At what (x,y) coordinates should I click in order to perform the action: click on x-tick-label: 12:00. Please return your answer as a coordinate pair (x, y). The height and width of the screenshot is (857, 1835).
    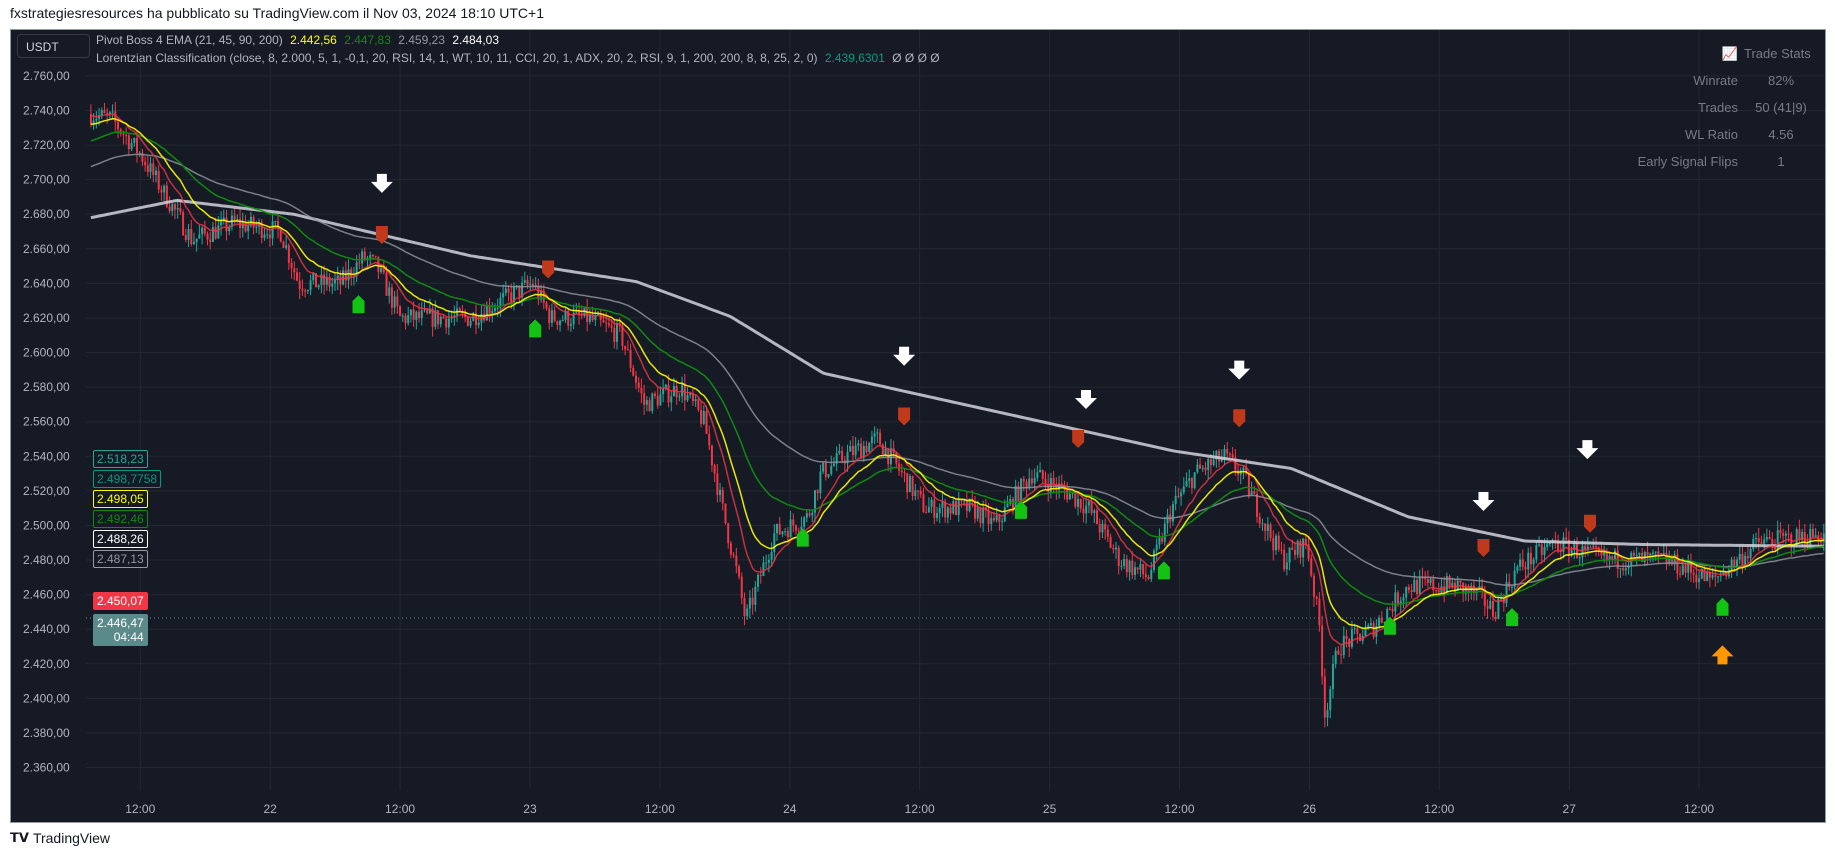
    Looking at the image, I should click on (1699, 809).